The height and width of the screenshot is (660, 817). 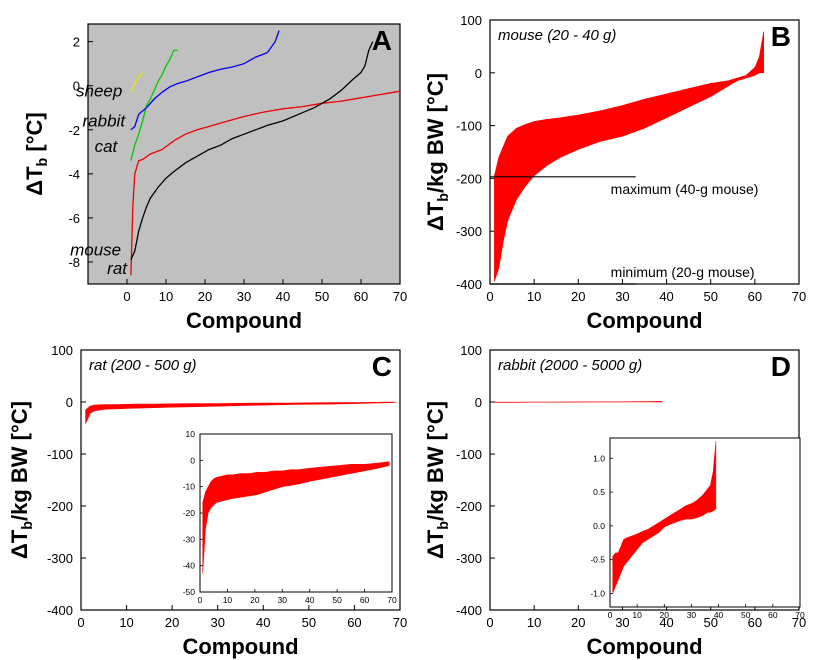 What do you see at coordinates (107, 146) in the screenshot?
I see `series-label-cat: cat` at bounding box center [107, 146].